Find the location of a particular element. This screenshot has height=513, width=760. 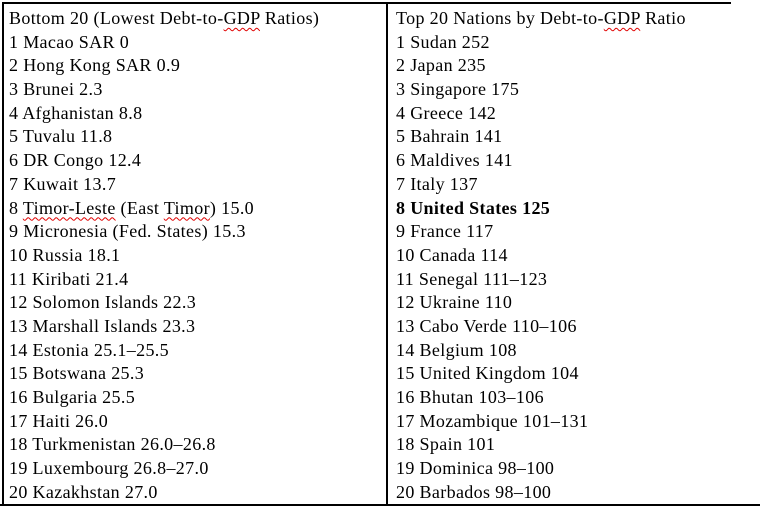

list-item: 19 Luxembourg 26.8–27.0 is located at coordinates (195, 469).